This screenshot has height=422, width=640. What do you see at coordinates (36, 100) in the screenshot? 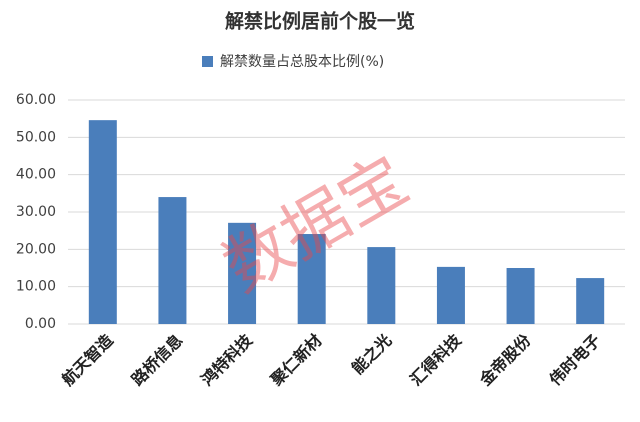
I see `y-tick-label: 60.00` at bounding box center [36, 100].